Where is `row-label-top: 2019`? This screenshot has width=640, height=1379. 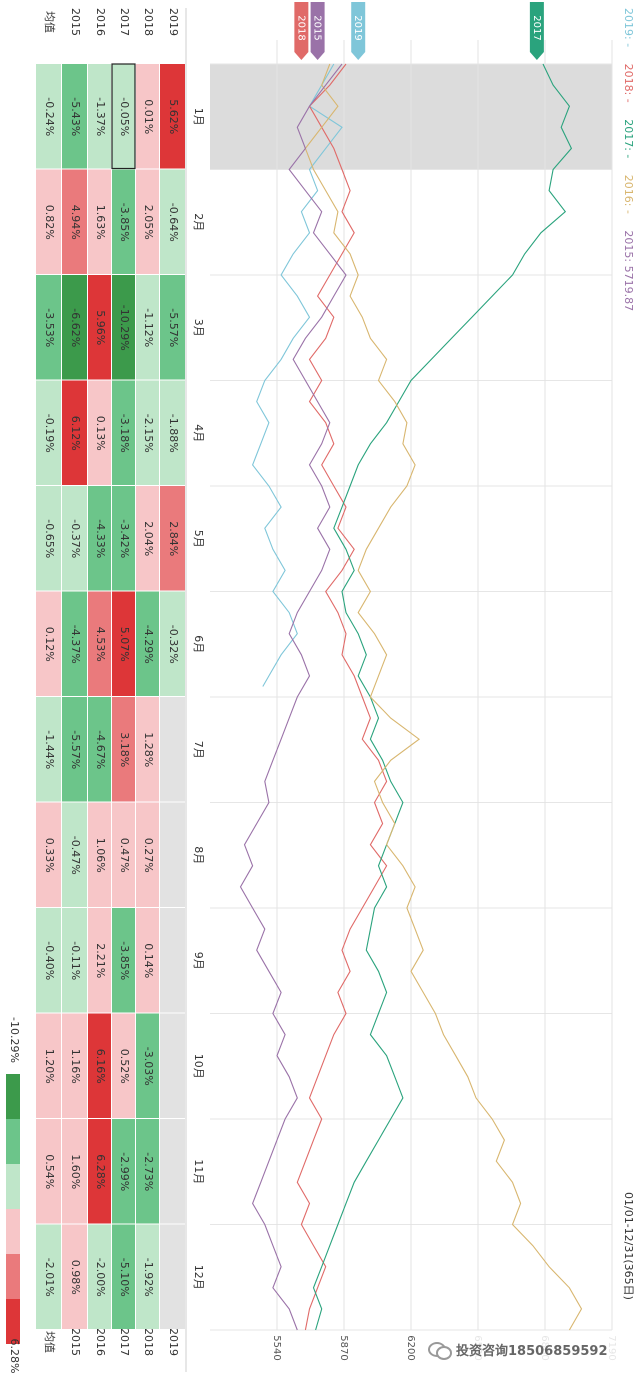
row-label-top: 2019 is located at coordinates (173, 22).